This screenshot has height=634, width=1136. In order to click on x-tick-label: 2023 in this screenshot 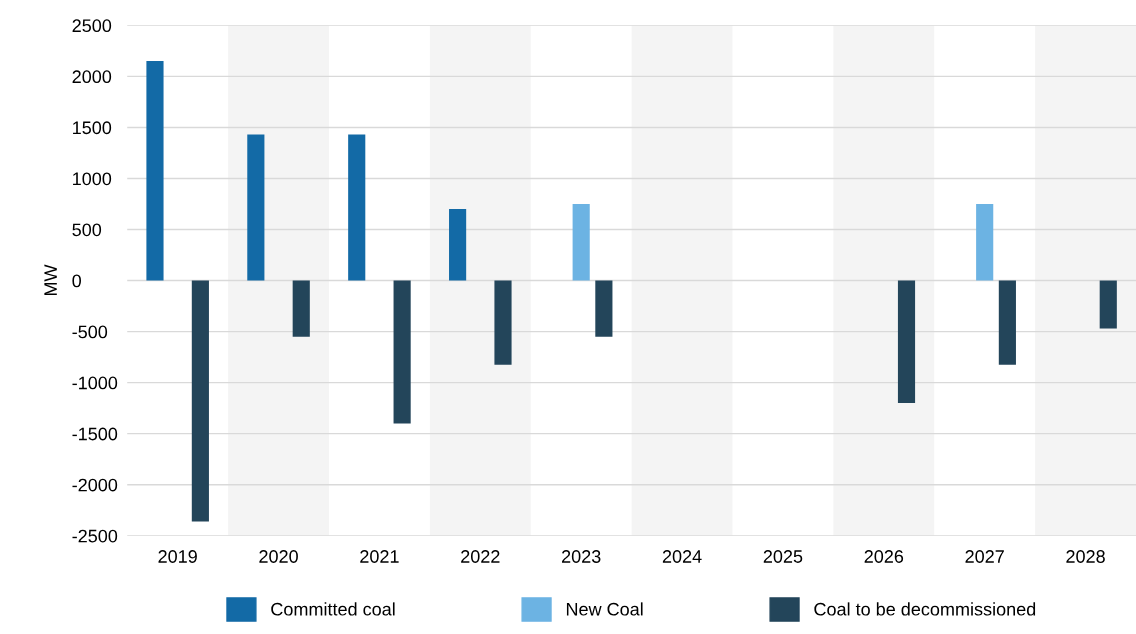, I will do `click(581, 556)`.